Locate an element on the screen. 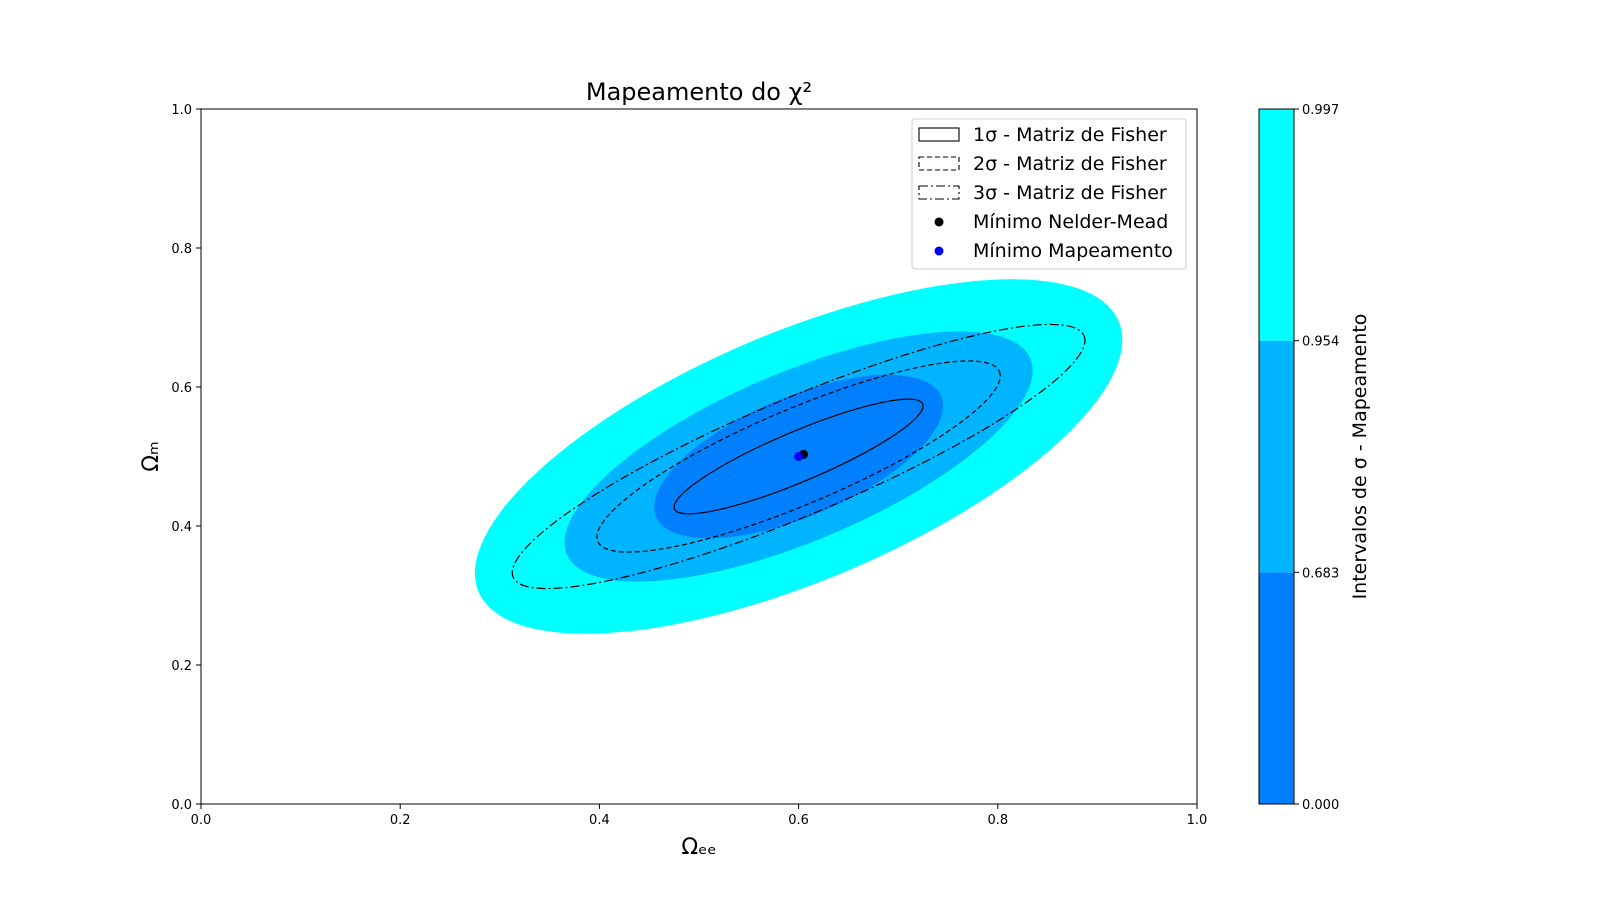 The width and height of the screenshot is (1600, 904). legend-label-2sigma: 2σ - Matriz de Fisher is located at coordinates (1070, 164).